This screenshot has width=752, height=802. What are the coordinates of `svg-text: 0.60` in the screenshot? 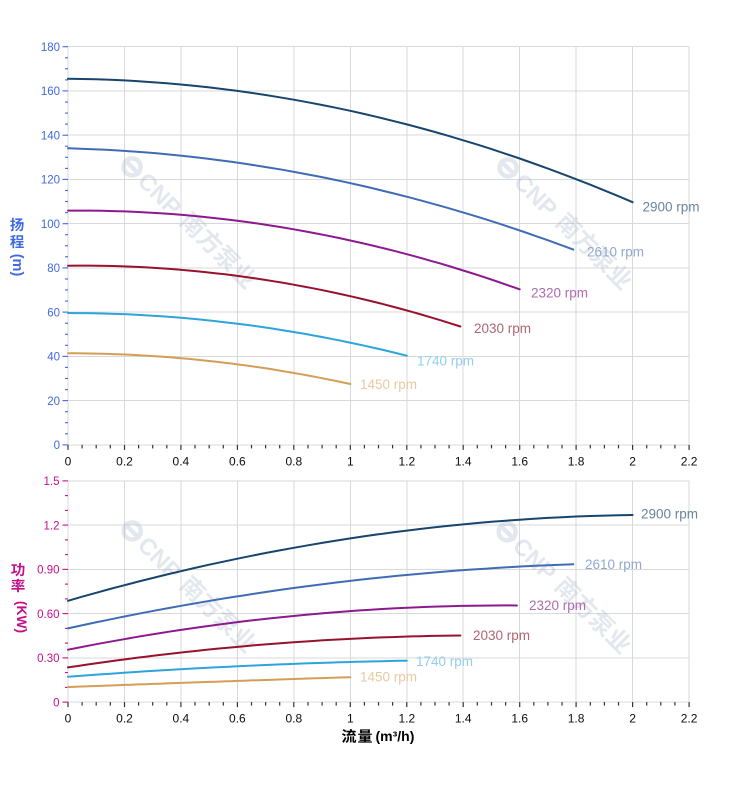 It's located at (48, 615).